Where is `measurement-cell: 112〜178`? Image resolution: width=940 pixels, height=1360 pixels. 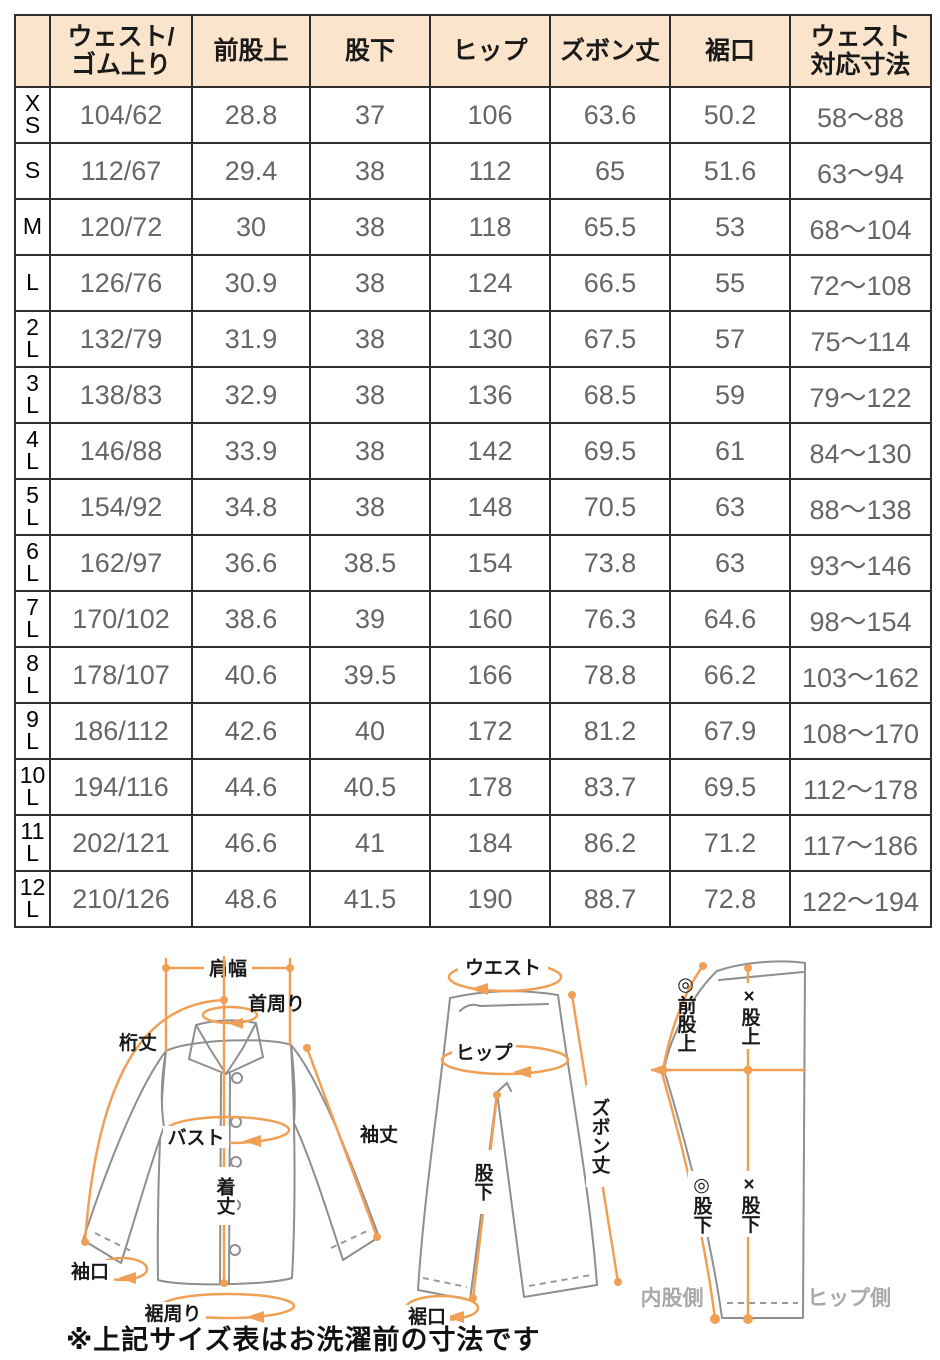 measurement-cell: 112〜178 is located at coordinates (860, 787).